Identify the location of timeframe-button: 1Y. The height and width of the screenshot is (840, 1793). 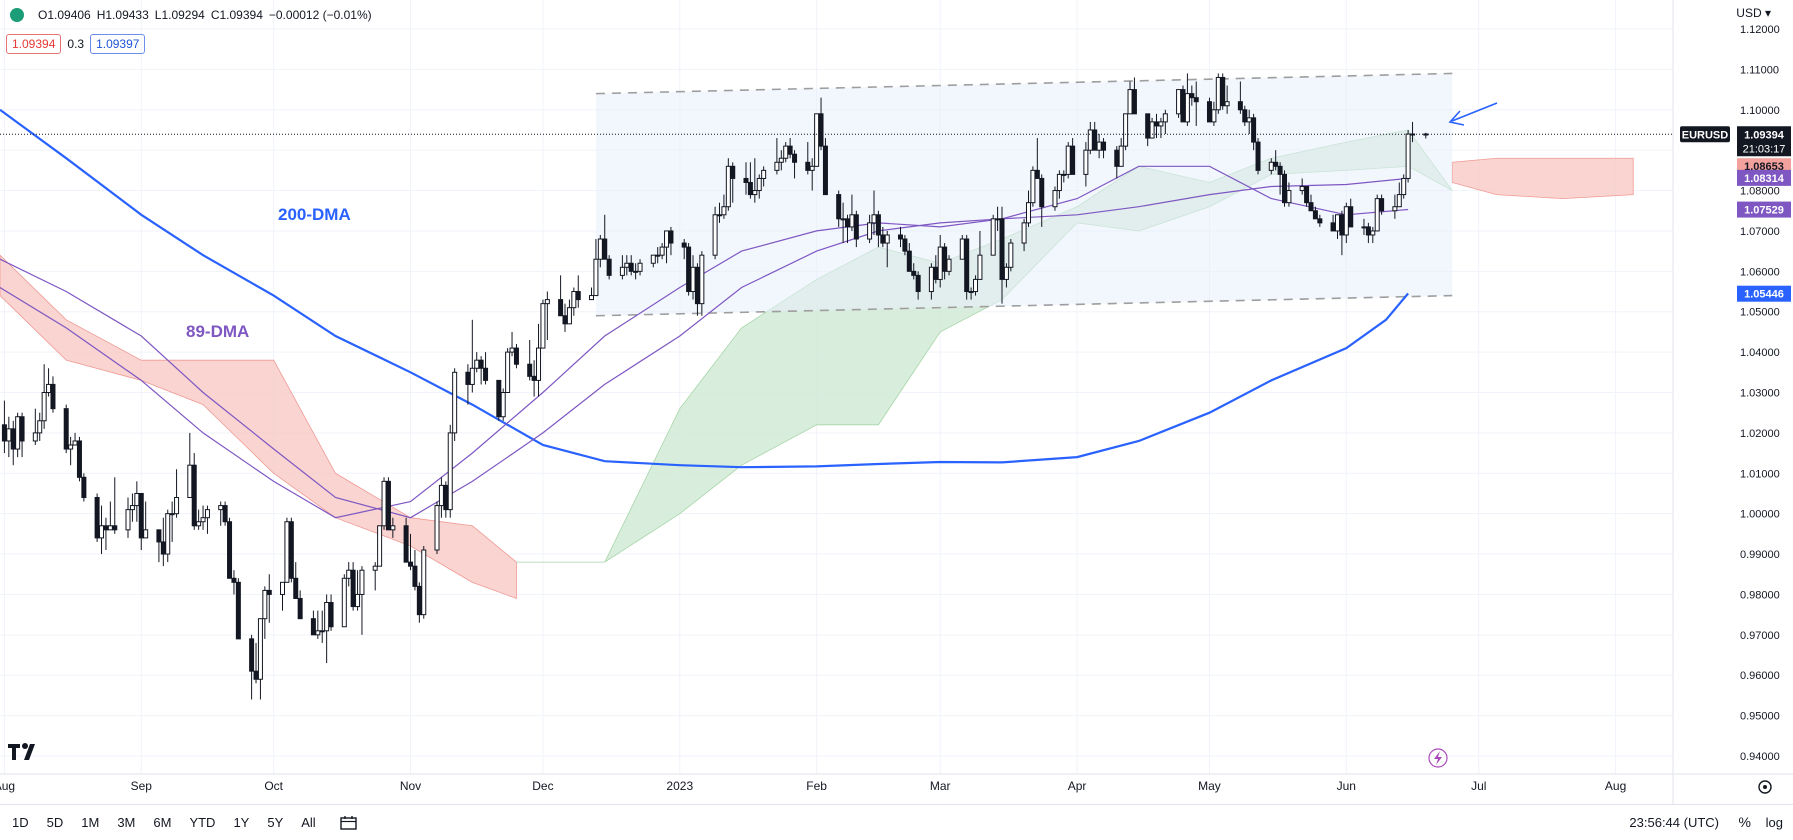
(241, 822).